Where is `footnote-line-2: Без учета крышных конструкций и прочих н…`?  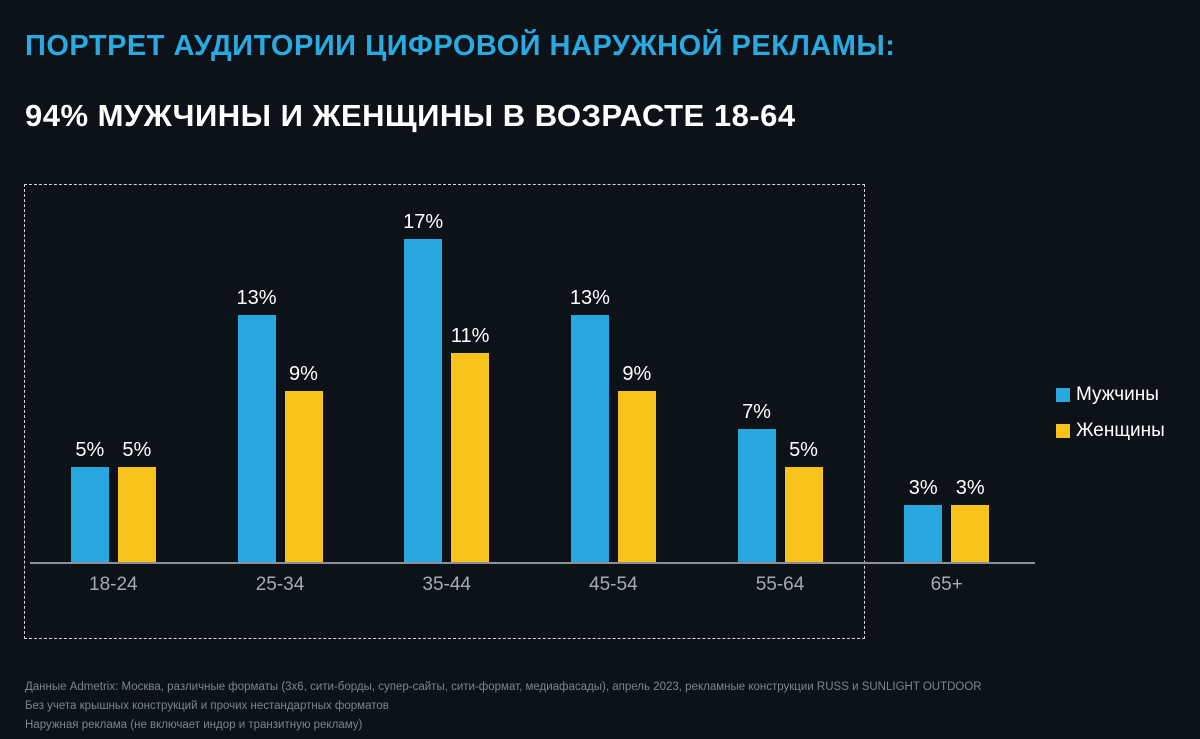
footnote-line-2: Без учета крышных конструкций и прочих н… is located at coordinates (207, 705).